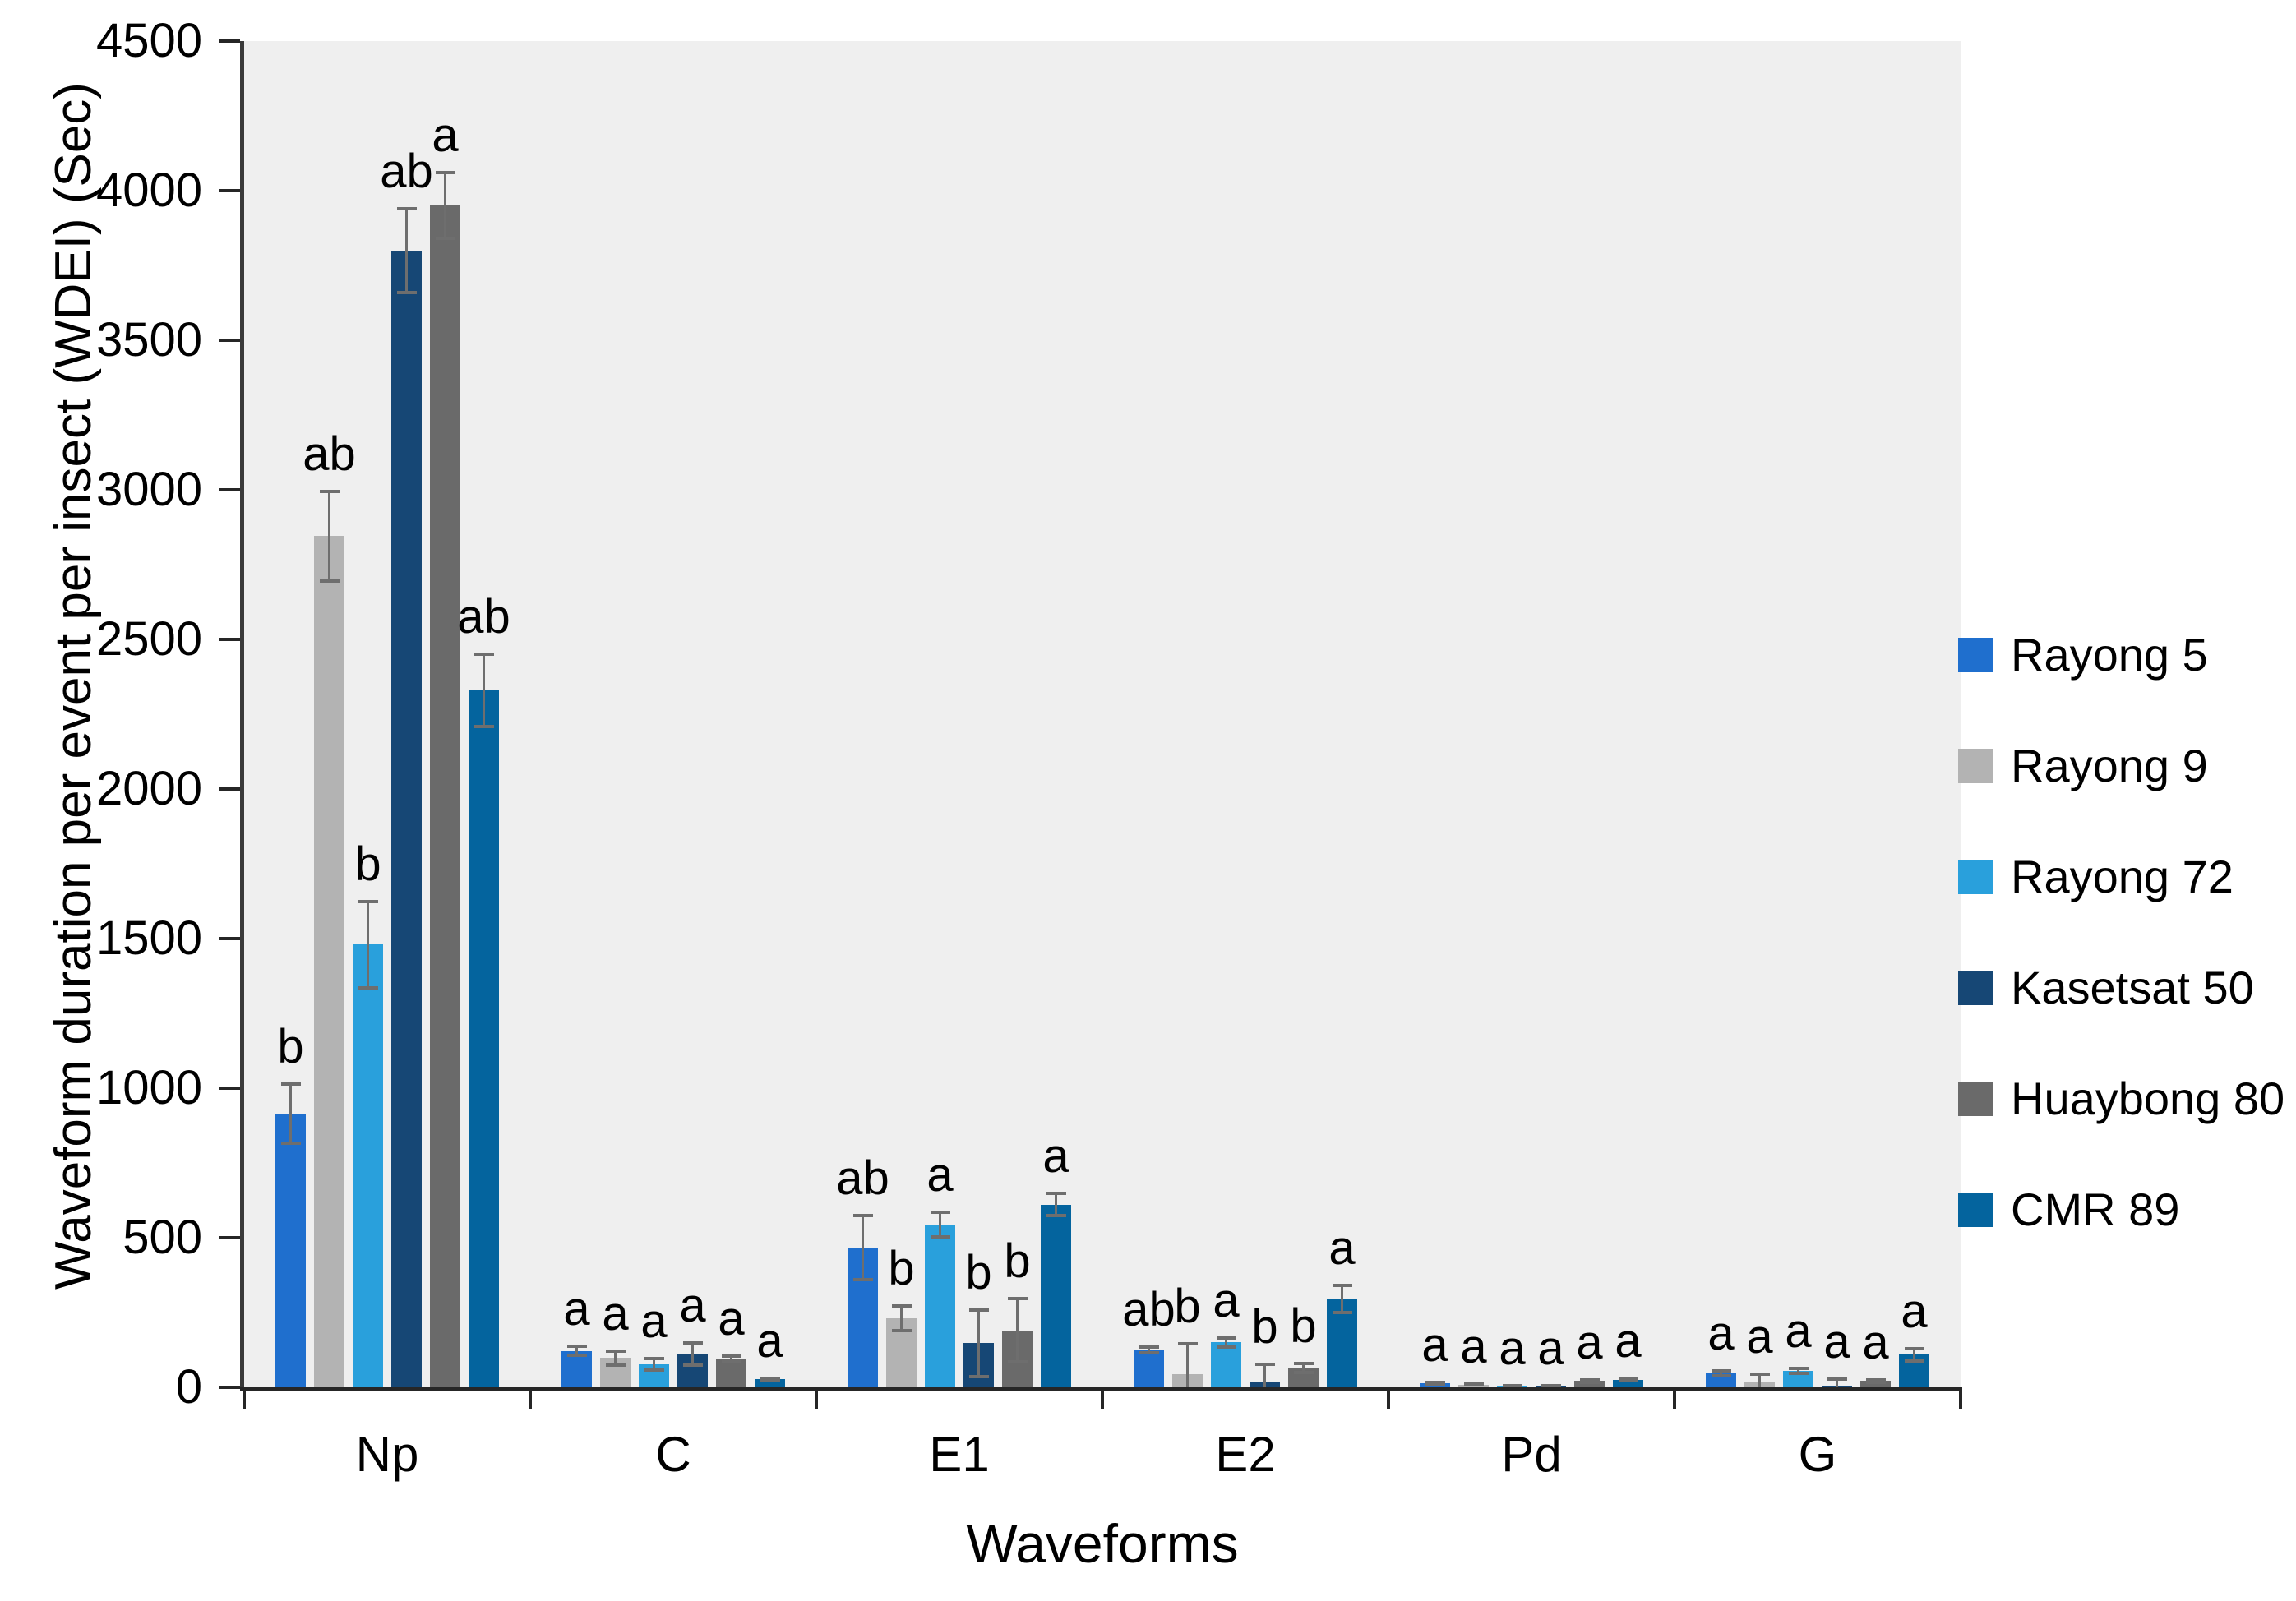 Image resolution: width=2296 pixels, height=1601 pixels. I want to click on y-tick-label: 0, so click(188, 1387).